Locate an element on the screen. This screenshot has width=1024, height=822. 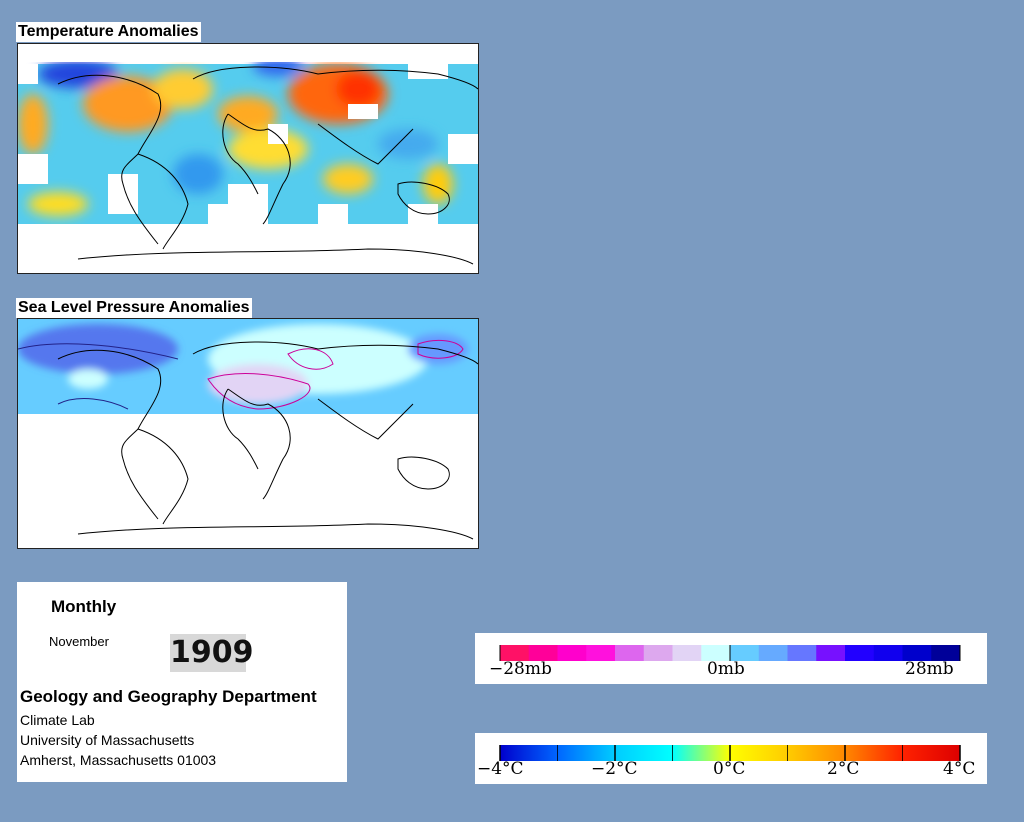
pressure-legend: −28mb 0mb 28mb is located at coordinates (731, 658).